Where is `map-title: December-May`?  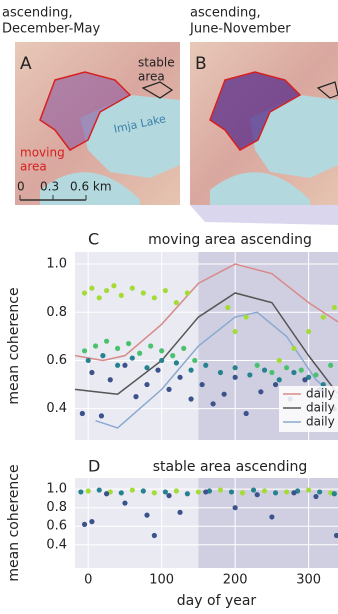 map-title: December-May is located at coordinates (51, 29).